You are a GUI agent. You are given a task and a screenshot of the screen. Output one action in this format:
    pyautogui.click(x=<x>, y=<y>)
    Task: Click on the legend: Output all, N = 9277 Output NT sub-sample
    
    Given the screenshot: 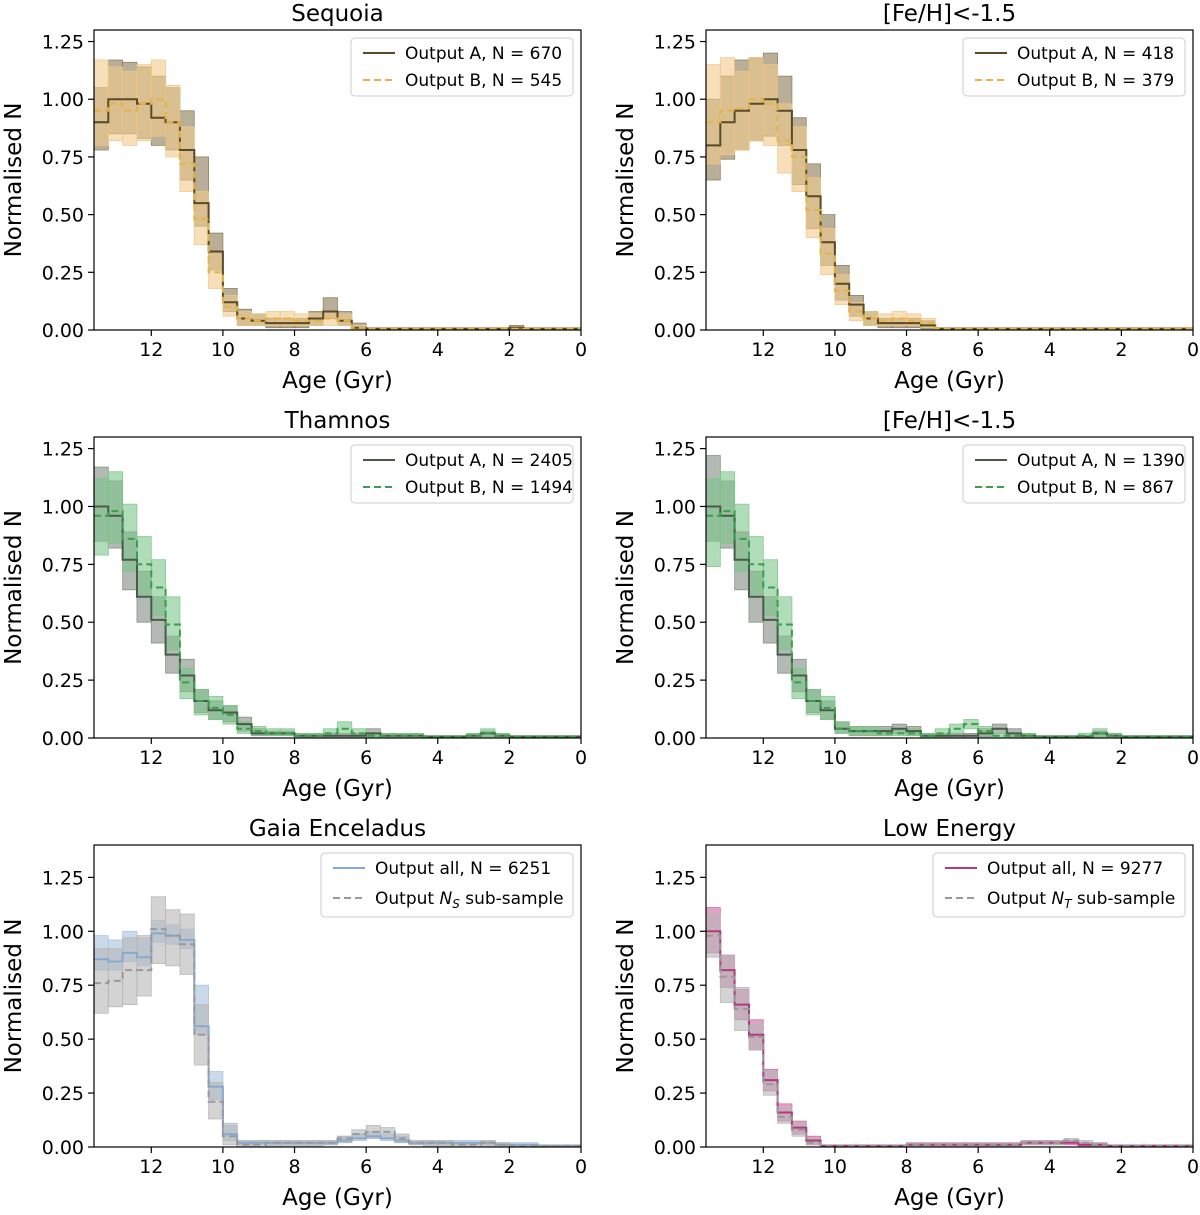 What is the action you would take?
    pyautogui.click(x=1059, y=885)
    